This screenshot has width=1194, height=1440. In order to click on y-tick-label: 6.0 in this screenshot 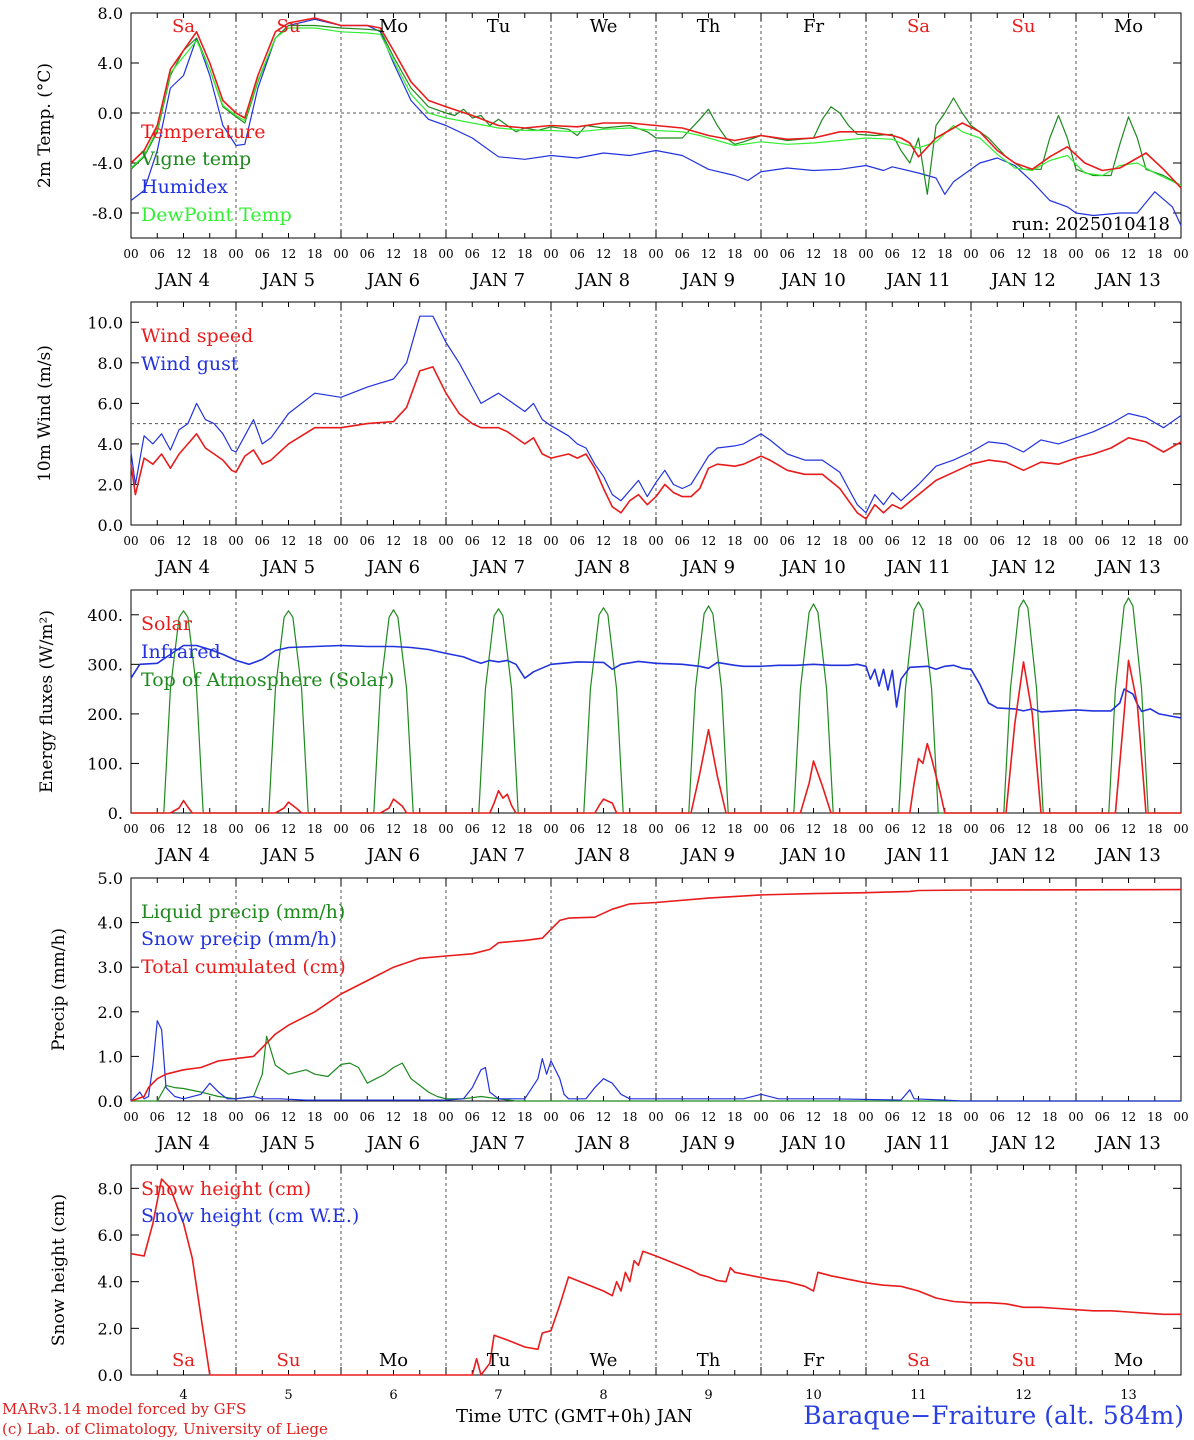, I will do `click(110, 403)`.